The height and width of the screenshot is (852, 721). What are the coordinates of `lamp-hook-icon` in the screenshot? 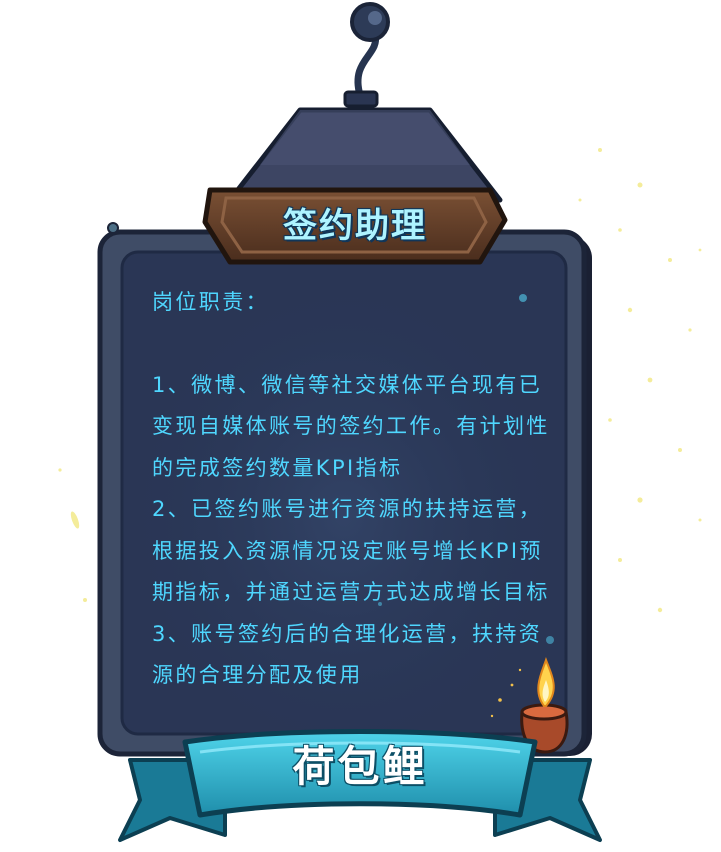 It's located at (366, 55).